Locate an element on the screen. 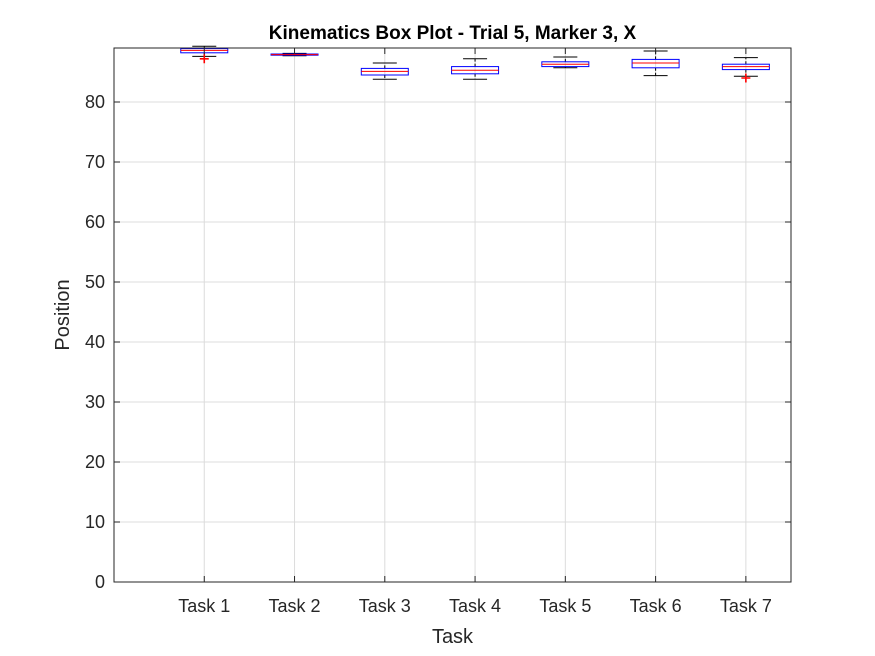 The height and width of the screenshot is (656, 875). x-tick-label: Task 1 is located at coordinates (204, 606).